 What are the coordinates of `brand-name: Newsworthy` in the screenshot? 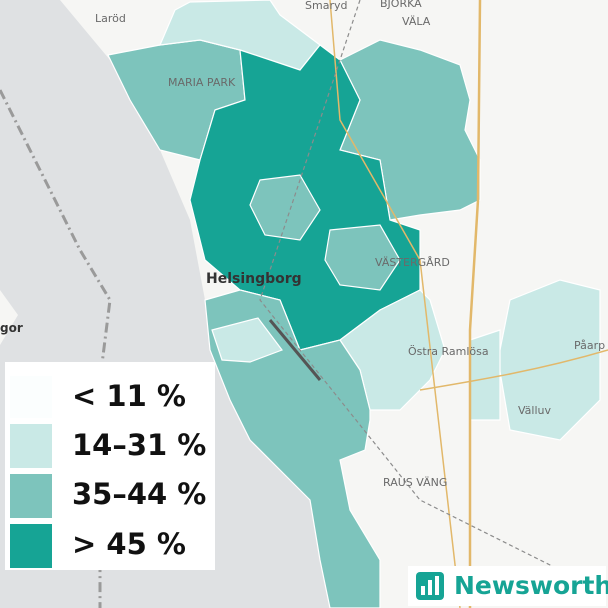 It's located at (531, 585).